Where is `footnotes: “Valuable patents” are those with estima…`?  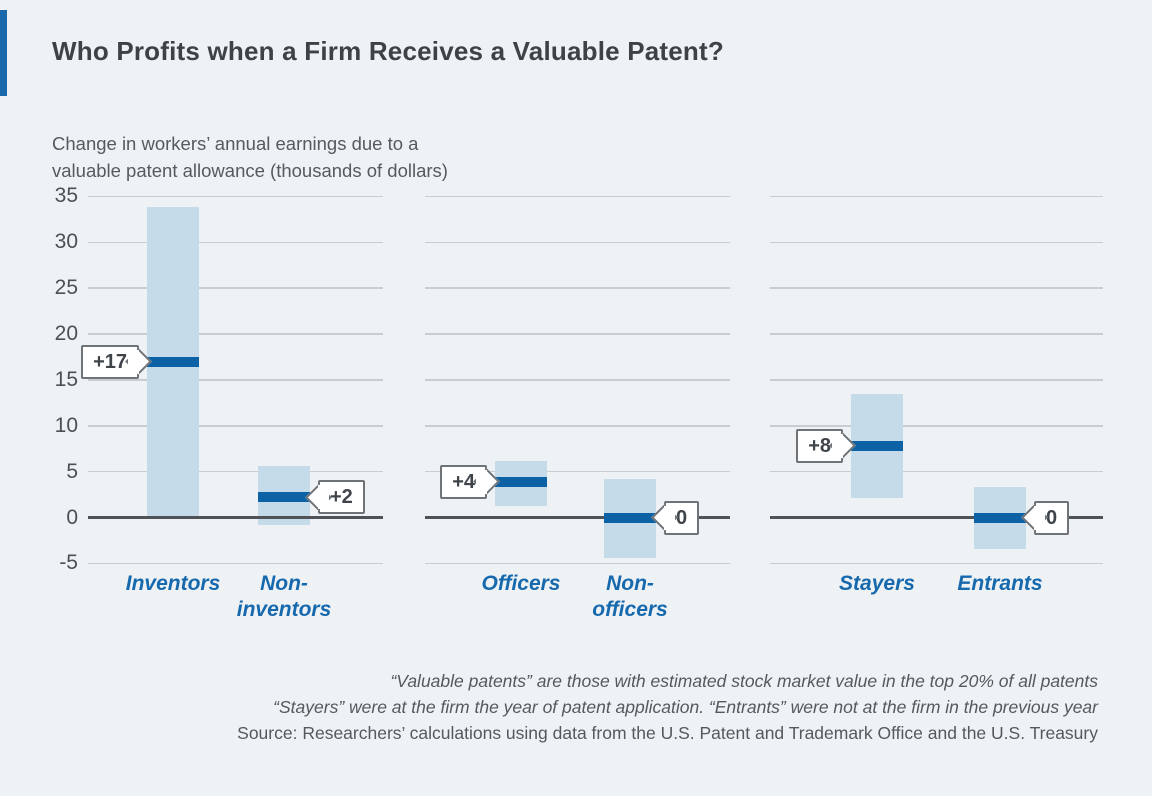 footnotes: “Valuable patents” are those with estima… is located at coordinates (623, 707).